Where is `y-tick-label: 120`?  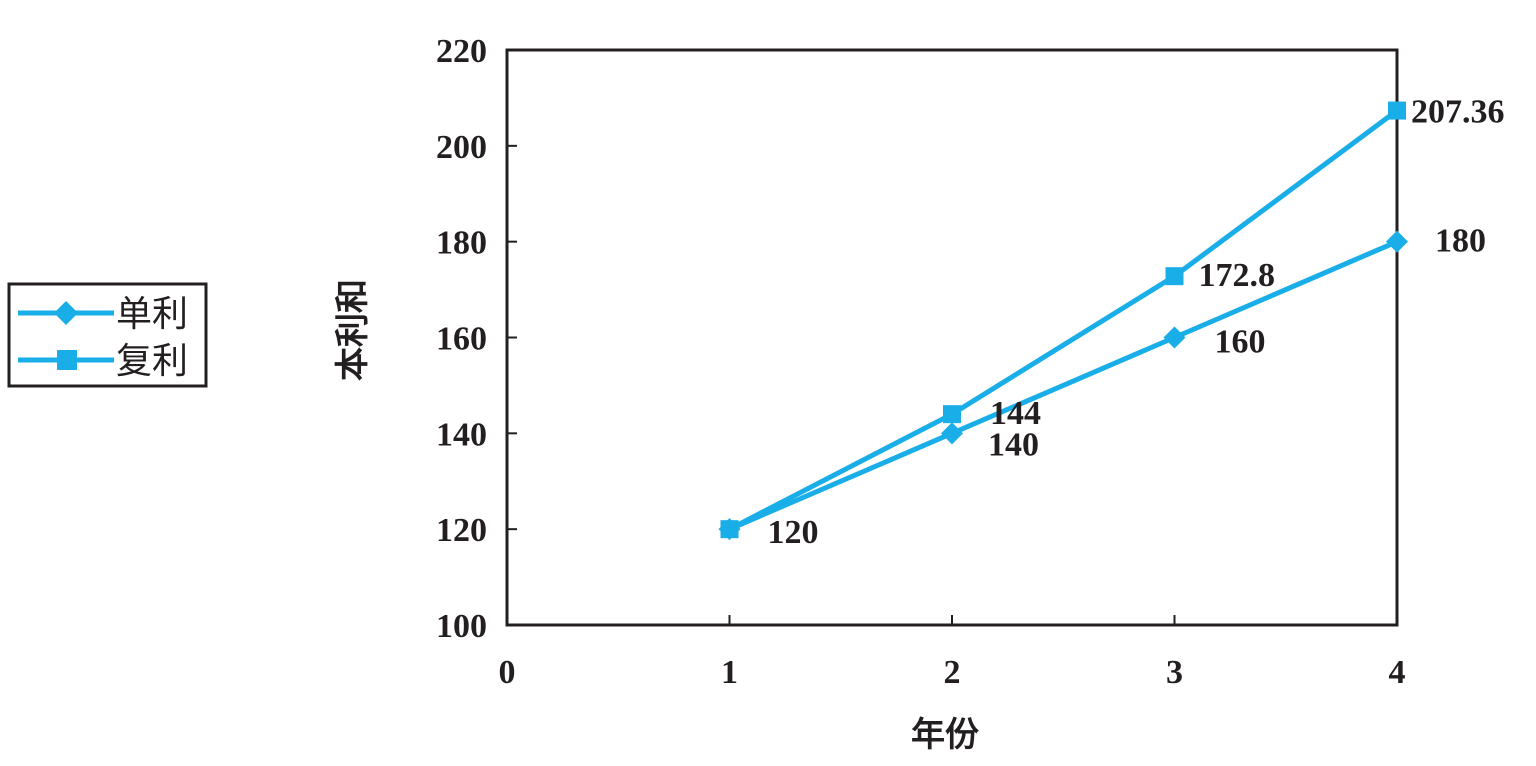 y-tick-label: 120 is located at coordinates (461, 530).